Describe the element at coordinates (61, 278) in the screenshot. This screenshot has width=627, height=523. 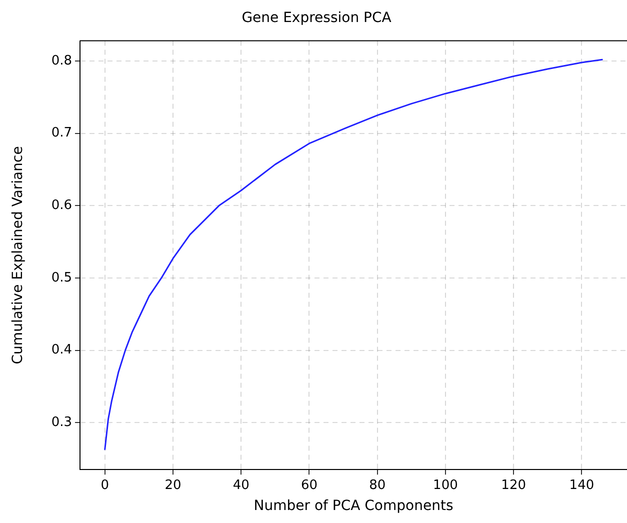
I see `y-tick-label: 0.5` at that location.